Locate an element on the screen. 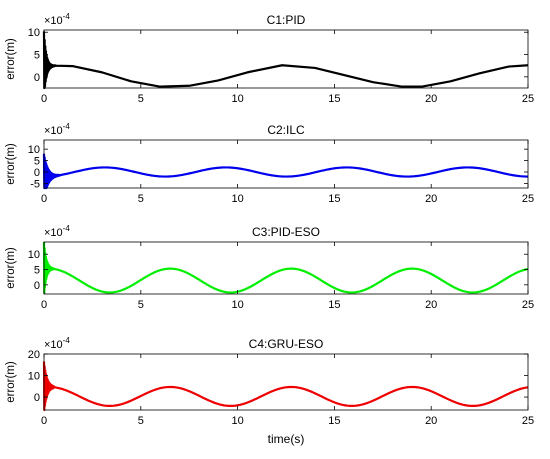  subplot-title: C1:PID is located at coordinates (286, 20).